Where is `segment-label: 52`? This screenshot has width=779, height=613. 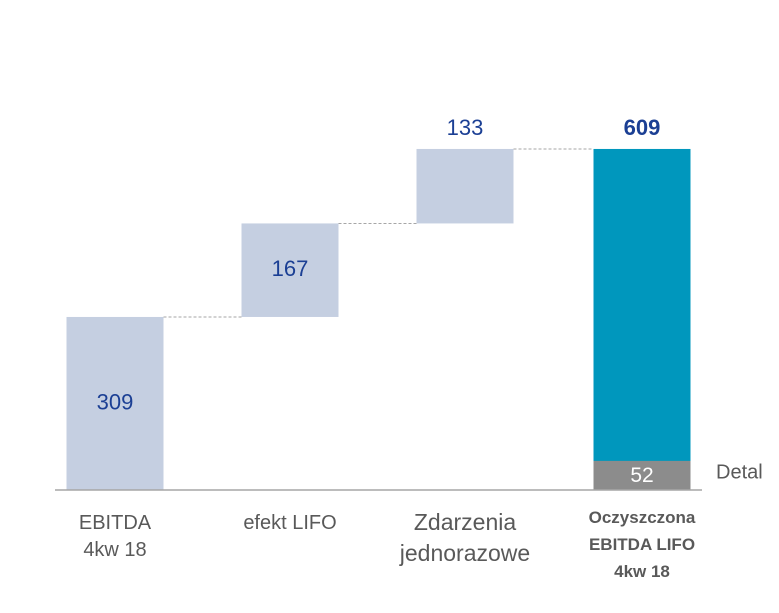 segment-label: 52 is located at coordinates (641, 475).